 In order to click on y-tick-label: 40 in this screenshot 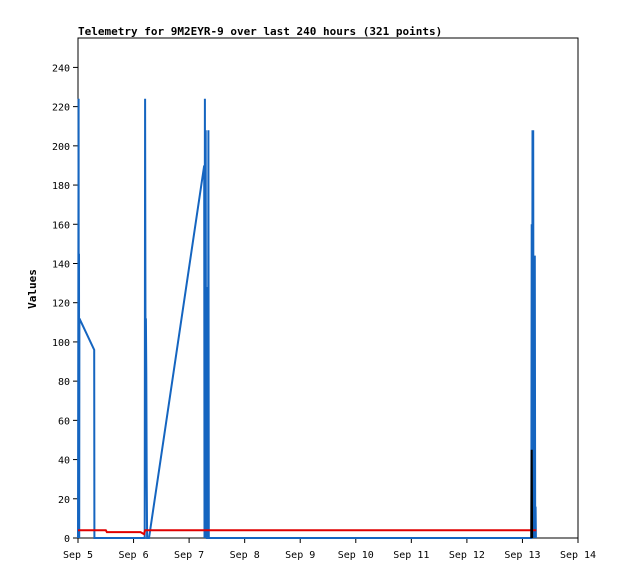, I will do `click(64, 461)`.